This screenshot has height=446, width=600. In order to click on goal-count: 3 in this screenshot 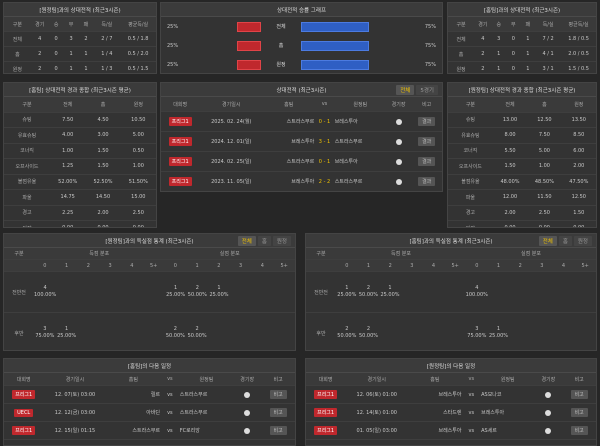, I will do `click(45, 329)`.